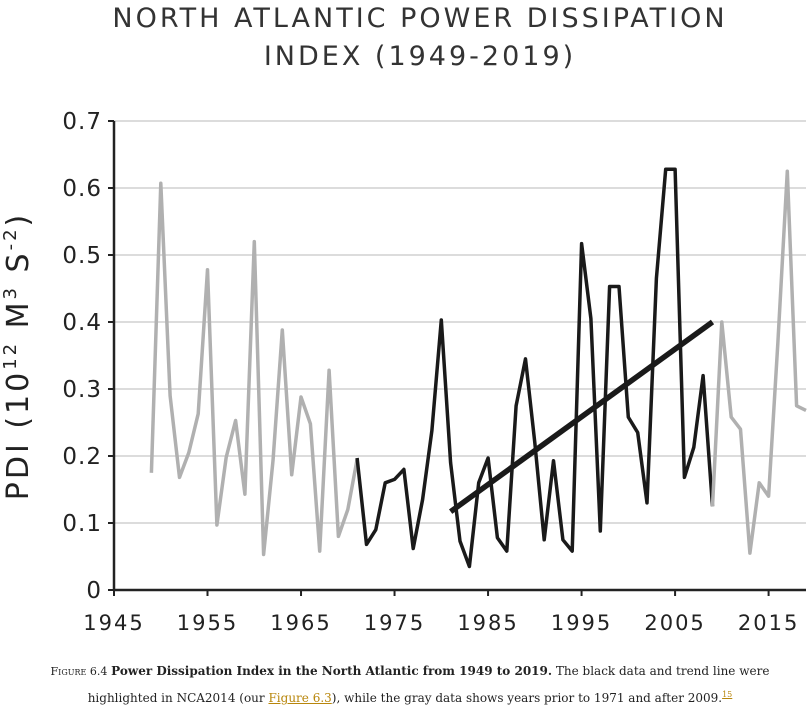  I want to click on figure-label: Figure 6.4, so click(79, 671).